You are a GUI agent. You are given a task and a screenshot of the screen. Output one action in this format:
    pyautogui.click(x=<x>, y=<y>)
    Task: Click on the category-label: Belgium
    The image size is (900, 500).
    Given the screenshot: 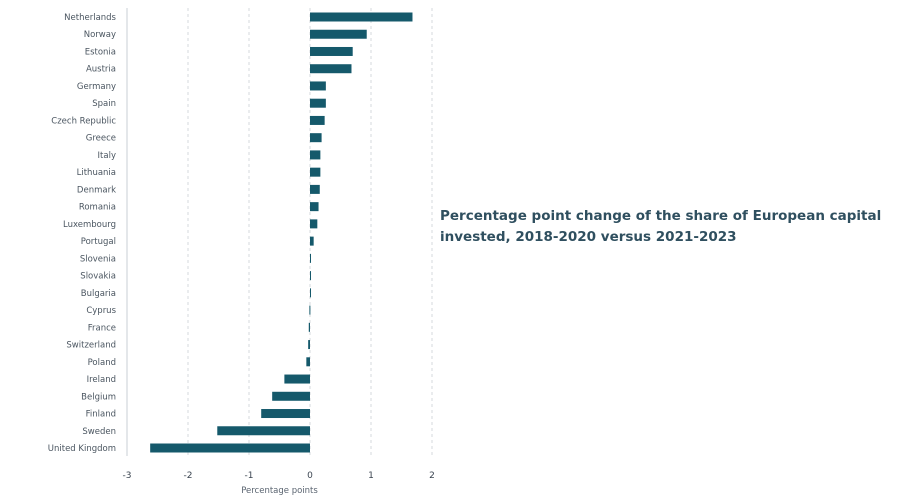 What is the action you would take?
    pyautogui.click(x=98, y=397)
    